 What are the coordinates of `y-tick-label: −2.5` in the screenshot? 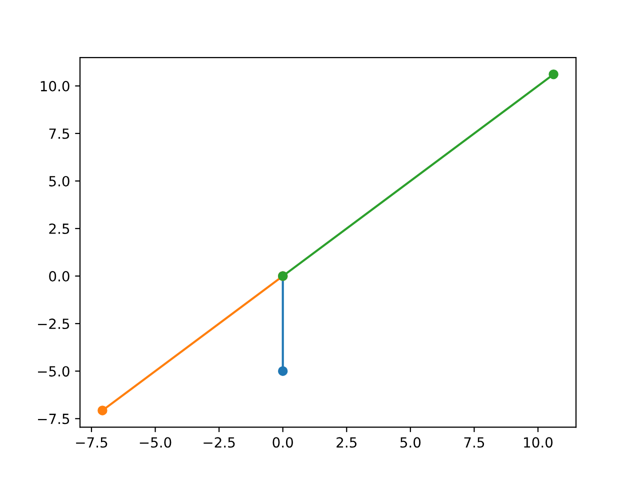 It's located at (54, 324).